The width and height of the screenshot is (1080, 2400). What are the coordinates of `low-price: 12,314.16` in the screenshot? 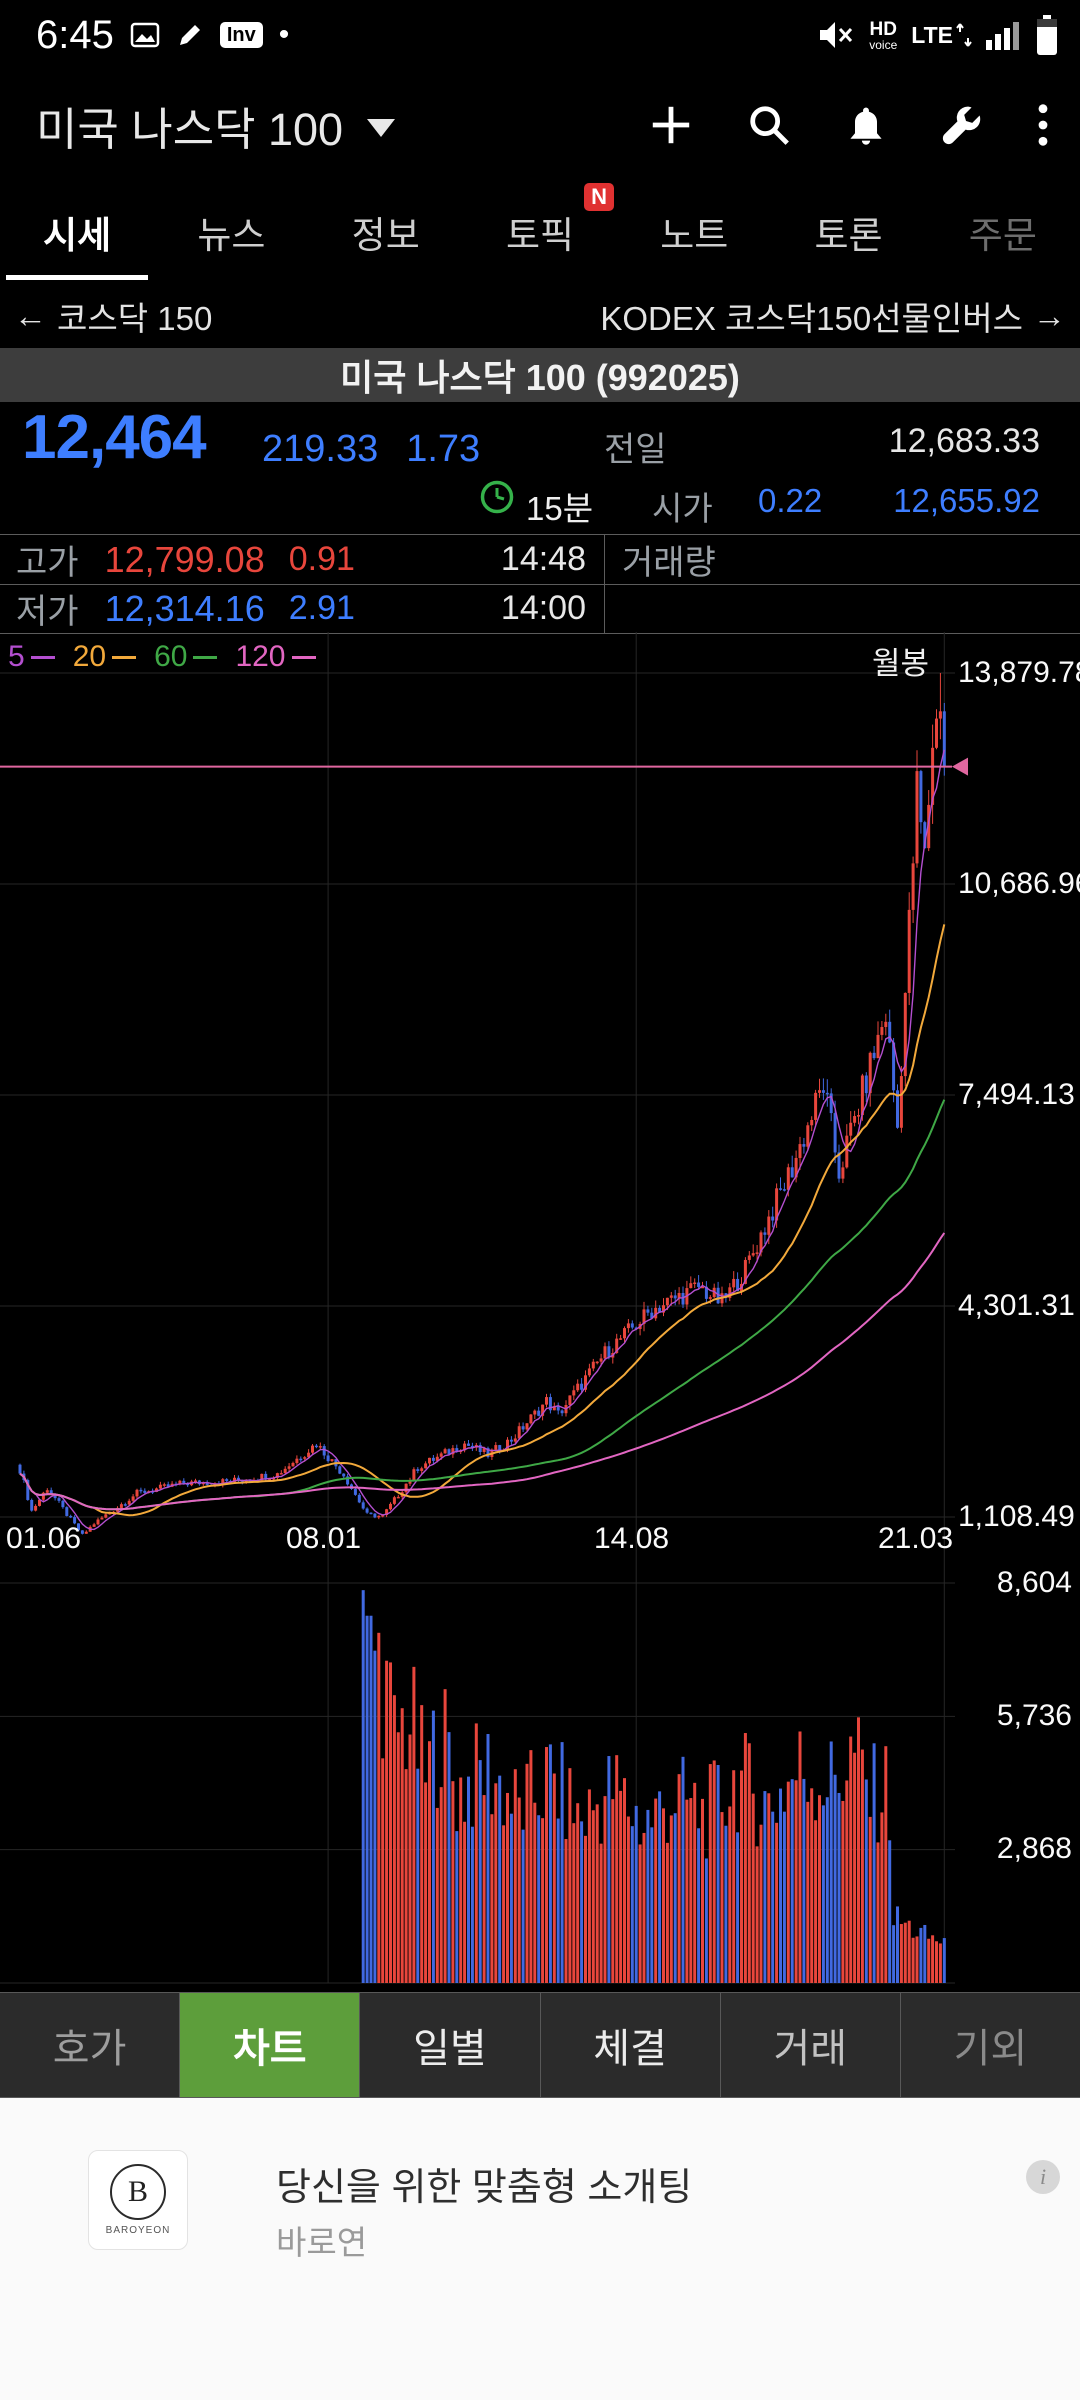 It's located at (184, 608).